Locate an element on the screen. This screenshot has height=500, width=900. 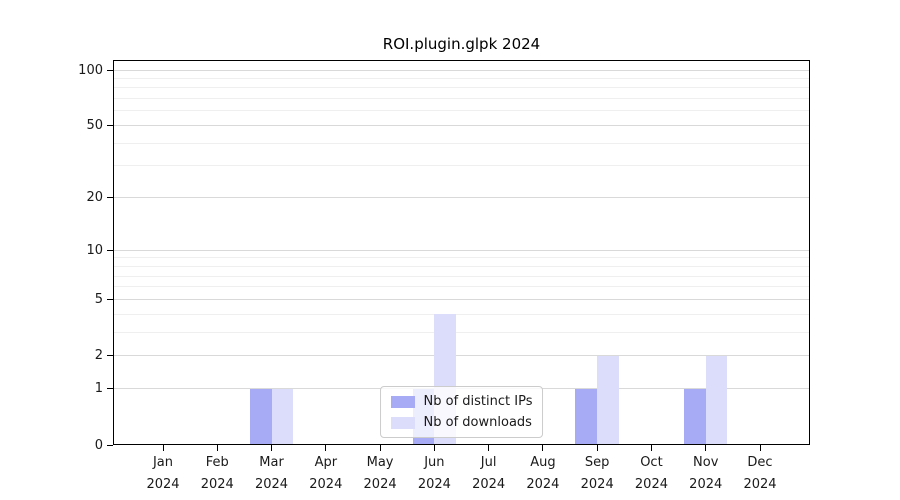
x-tick-month-mar: Mar is located at coordinates (271, 462).